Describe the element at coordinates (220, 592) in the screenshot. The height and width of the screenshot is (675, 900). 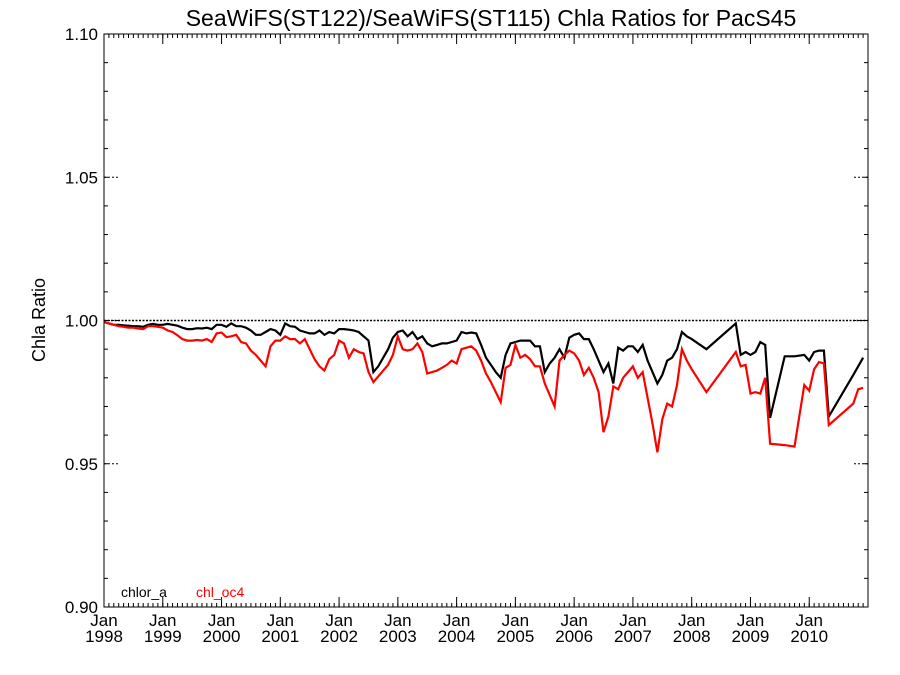
I see `legend-entry-chl-oc4: chl_oc4` at that location.